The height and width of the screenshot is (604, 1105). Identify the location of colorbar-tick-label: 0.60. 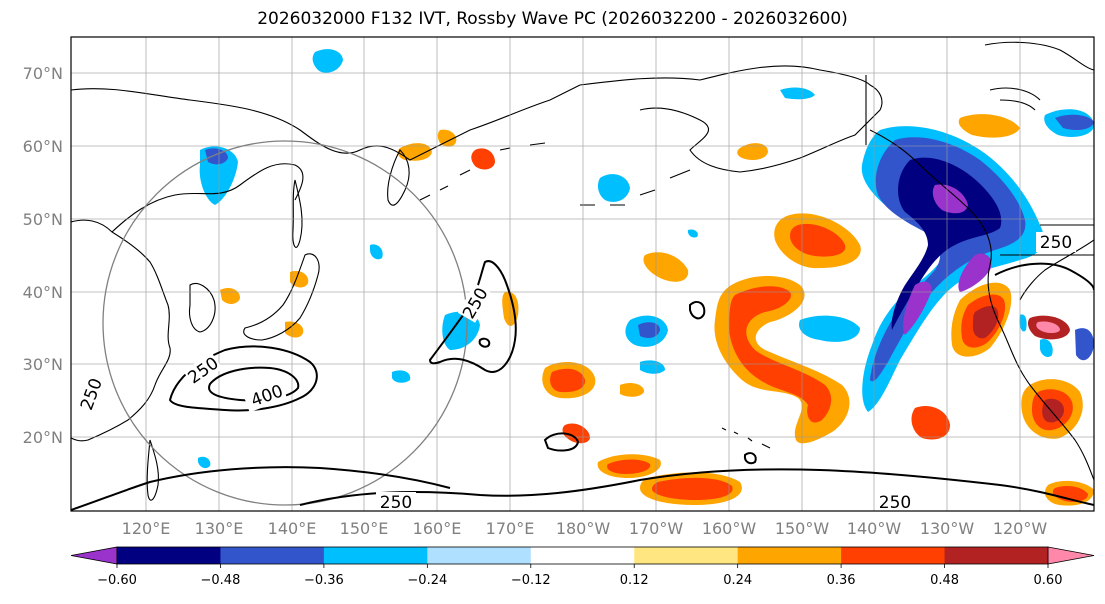
(1048, 580).